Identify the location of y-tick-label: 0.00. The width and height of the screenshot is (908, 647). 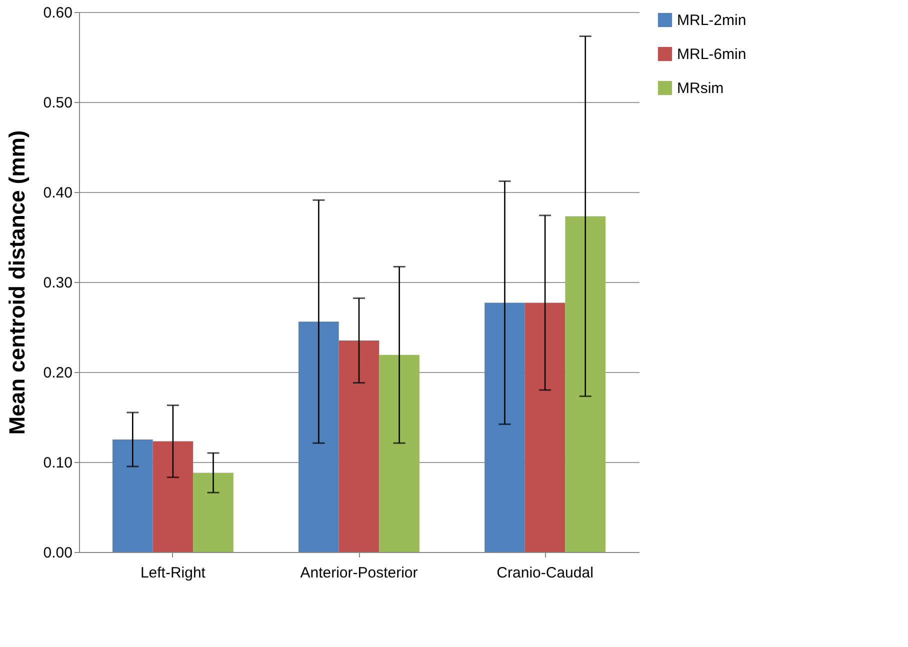
(57, 553).